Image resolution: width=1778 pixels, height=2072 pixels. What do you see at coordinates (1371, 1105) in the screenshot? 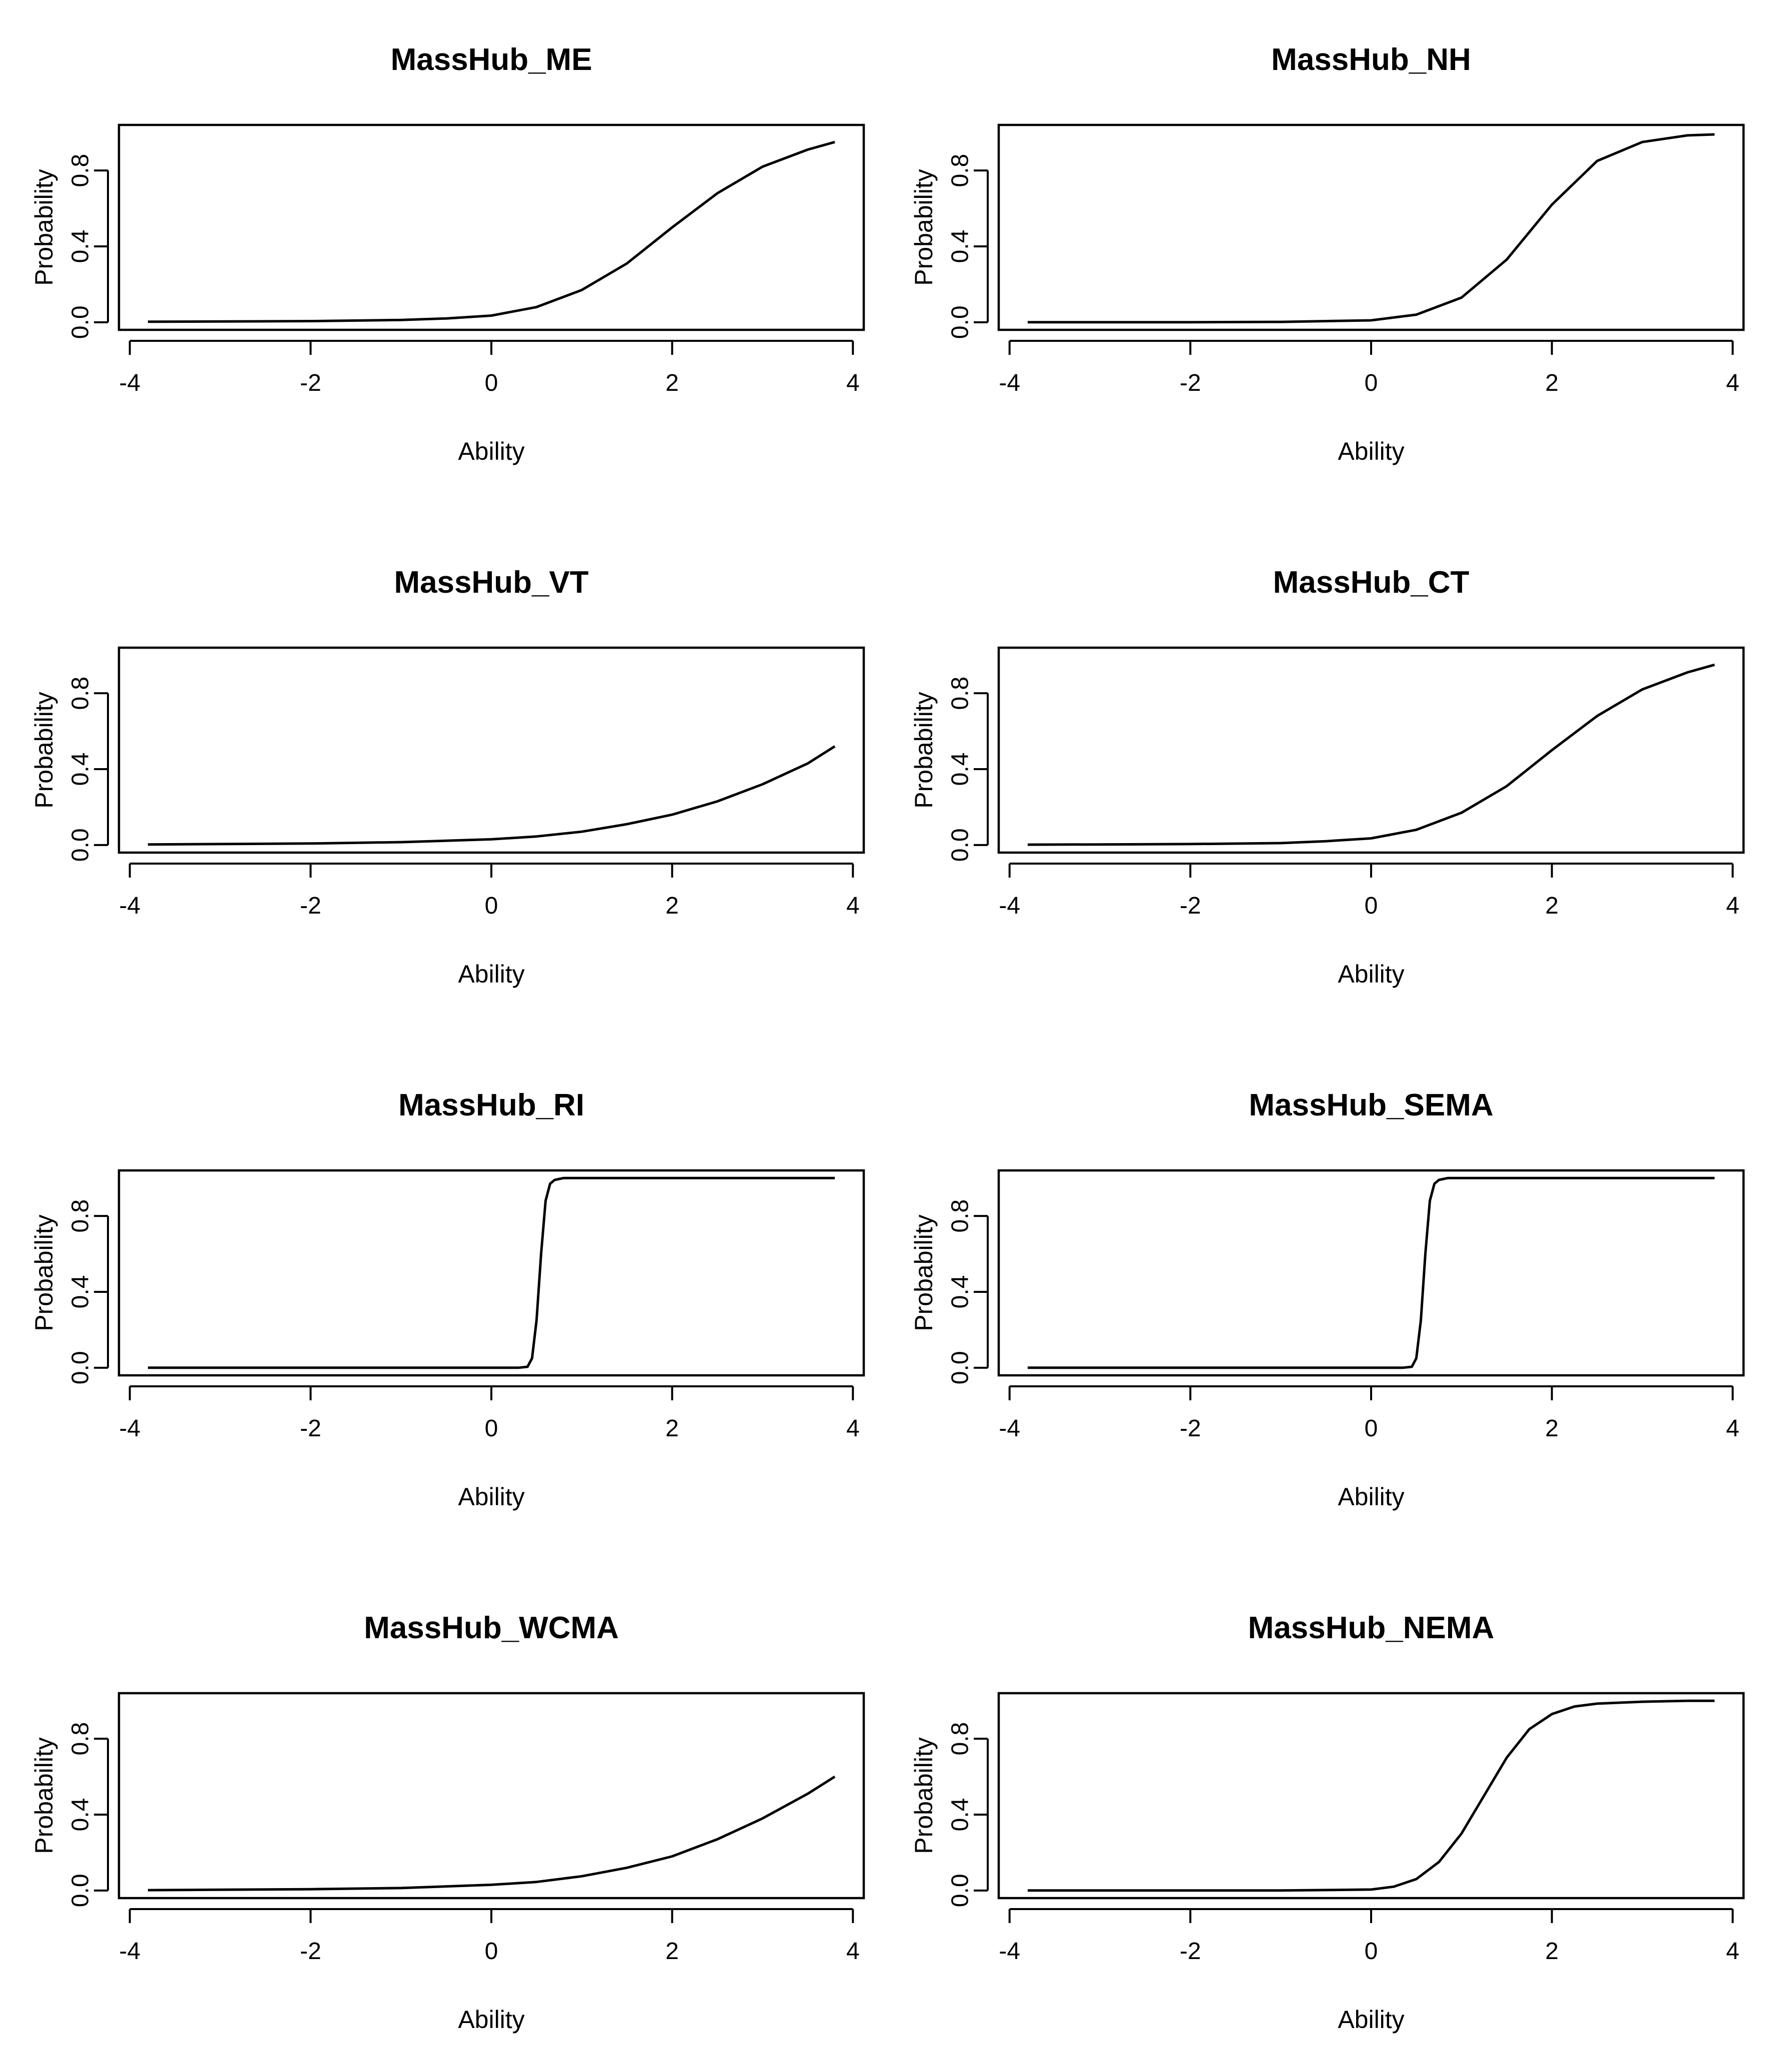
I see `chart-title: MassHub_SEMA` at bounding box center [1371, 1105].